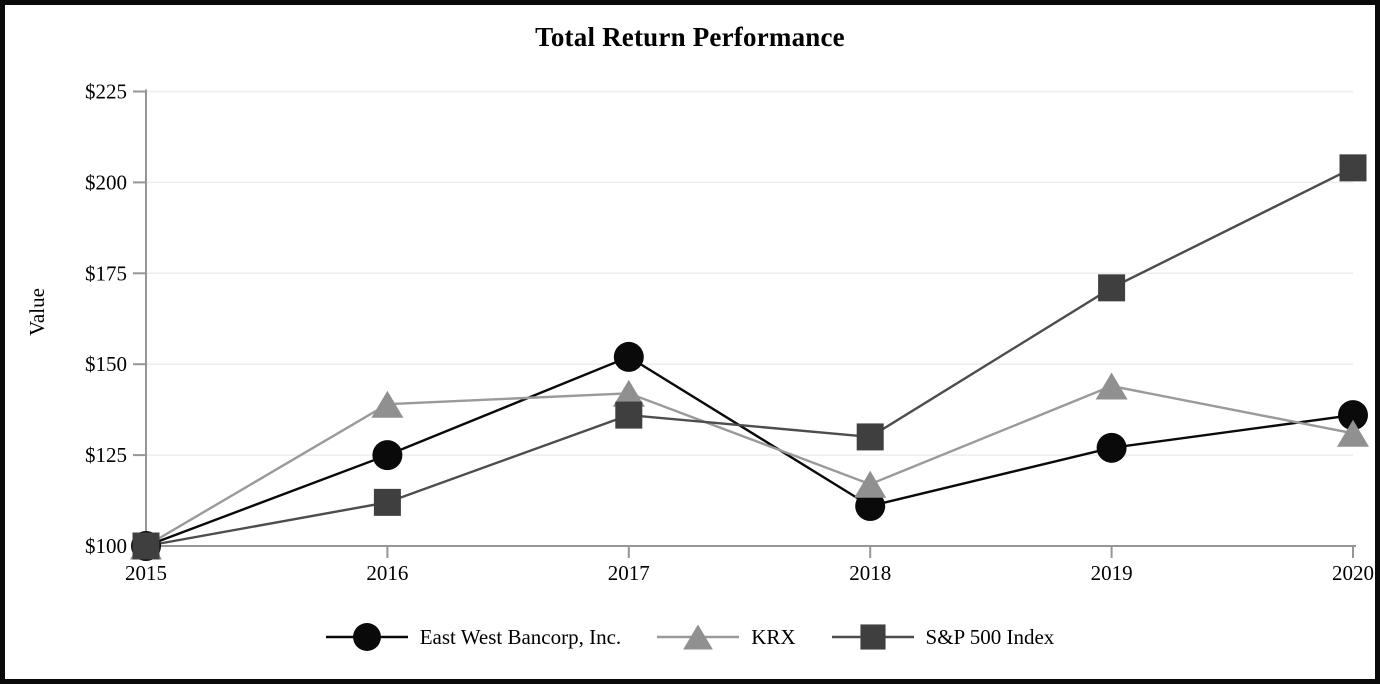 This screenshot has height=684, width=1380. Describe the element at coordinates (106, 92) in the screenshot. I see `y-tick-label: $225` at that location.